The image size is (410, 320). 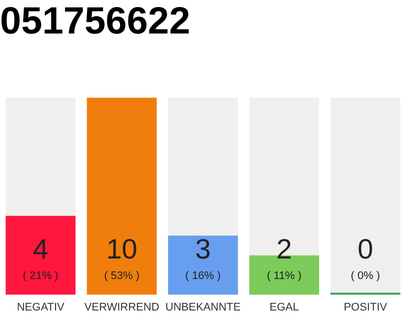 What do you see at coordinates (40, 276) in the screenshot?
I see `annotation: ( 21% )` at bounding box center [40, 276].